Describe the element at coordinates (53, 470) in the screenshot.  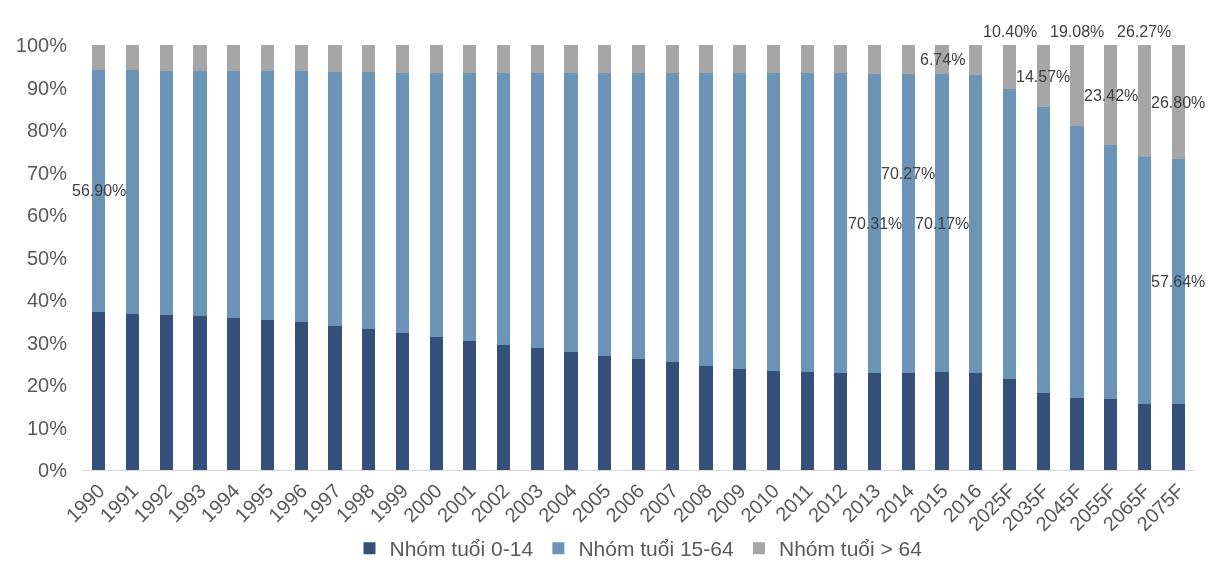
I see `y-tick-label: 0%` at that location.